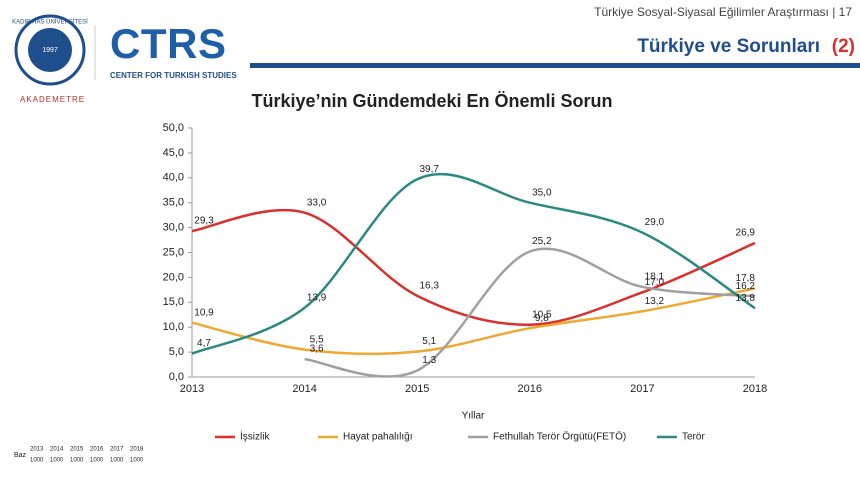 The width and height of the screenshot is (860, 484). What do you see at coordinates (473, 416) in the screenshot?
I see `x-axis-label: Yıllar` at bounding box center [473, 416].